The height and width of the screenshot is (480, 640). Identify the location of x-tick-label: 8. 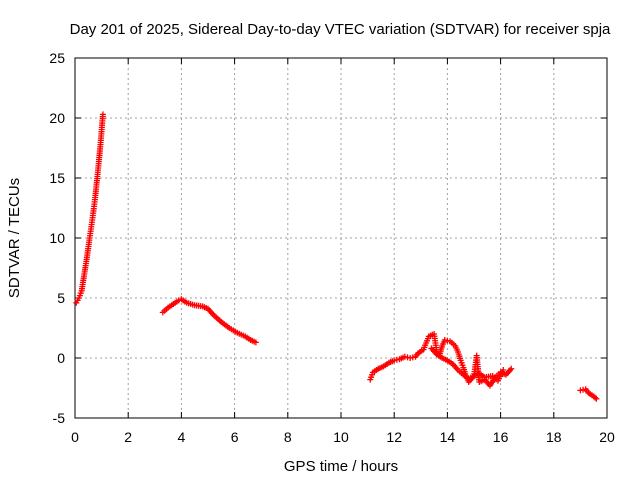
(288, 437).